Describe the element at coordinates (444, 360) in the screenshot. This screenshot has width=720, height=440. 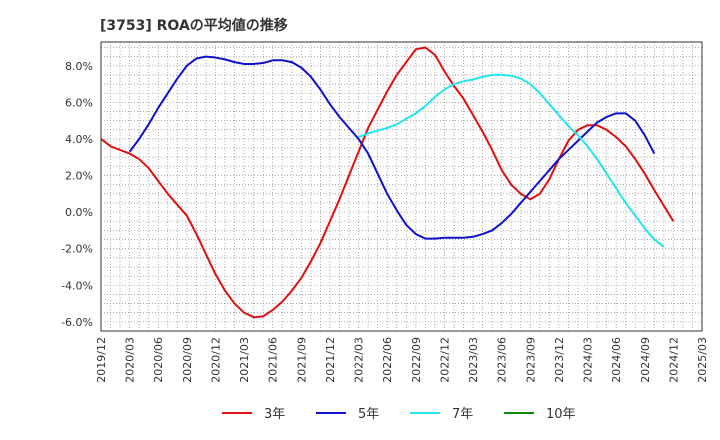
I see `x-tick-label: 2022/12` at that location.